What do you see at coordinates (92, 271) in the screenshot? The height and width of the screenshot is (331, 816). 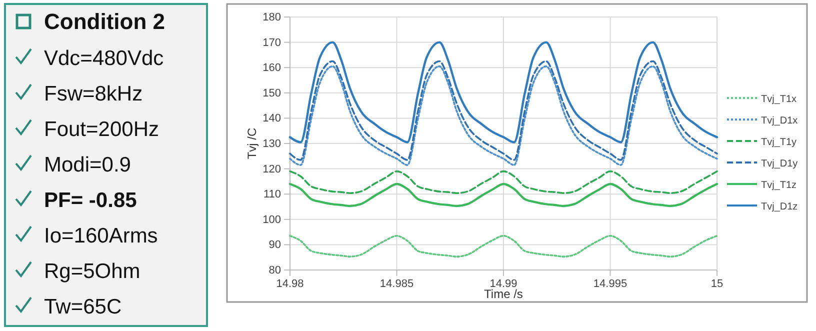 I see `text: Rg=5Ohm` at bounding box center [92, 271].